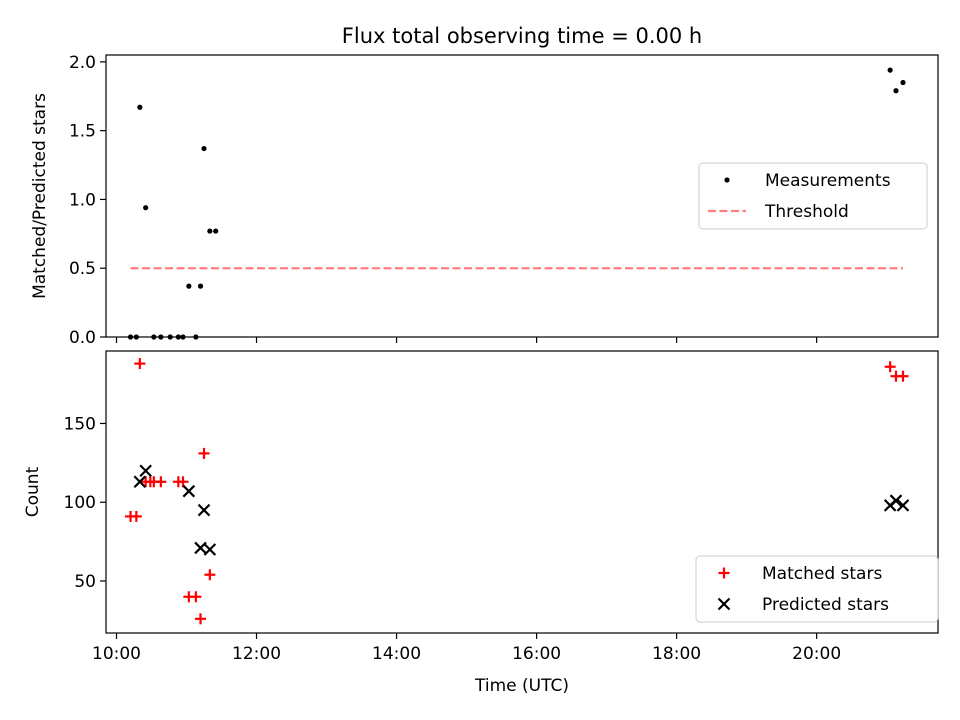 Image resolution: width=960 pixels, height=720 pixels. I want to click on y-tick-label: 0.5, so click(82, 269).